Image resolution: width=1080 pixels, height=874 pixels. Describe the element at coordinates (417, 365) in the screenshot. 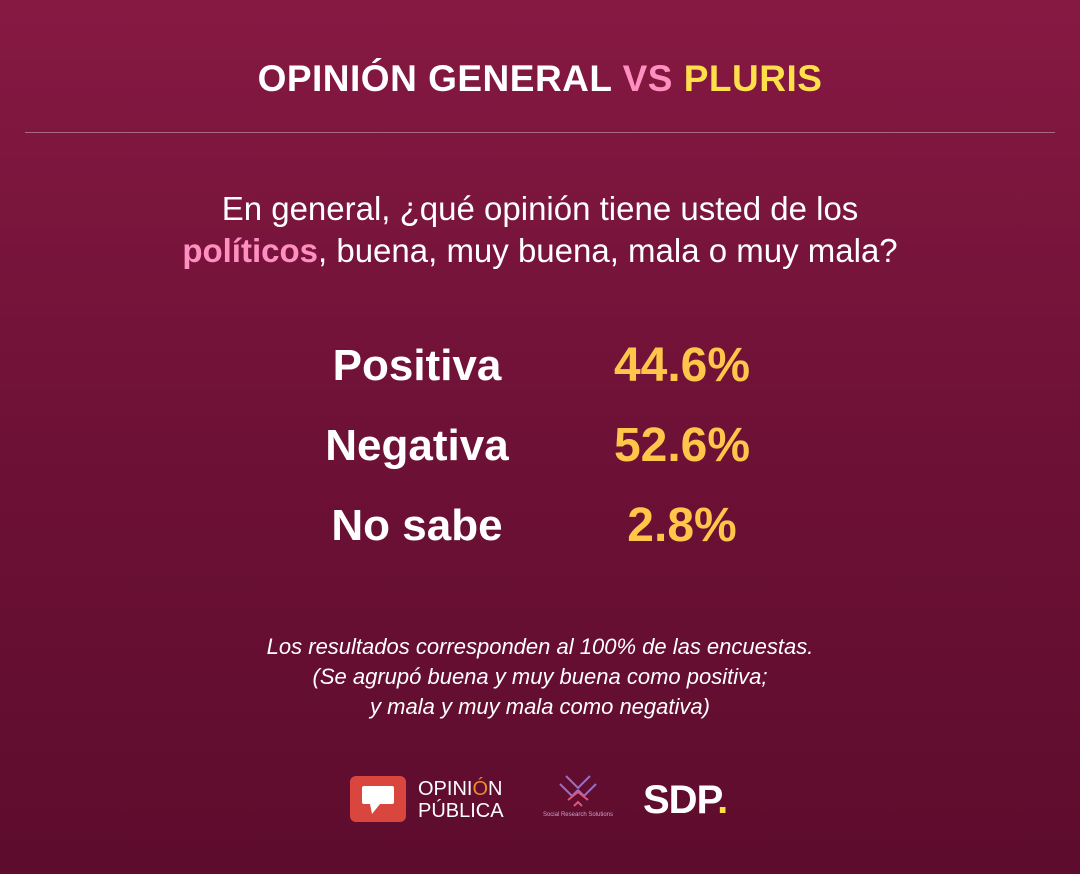

I see `result-label: Positiva` at that location.